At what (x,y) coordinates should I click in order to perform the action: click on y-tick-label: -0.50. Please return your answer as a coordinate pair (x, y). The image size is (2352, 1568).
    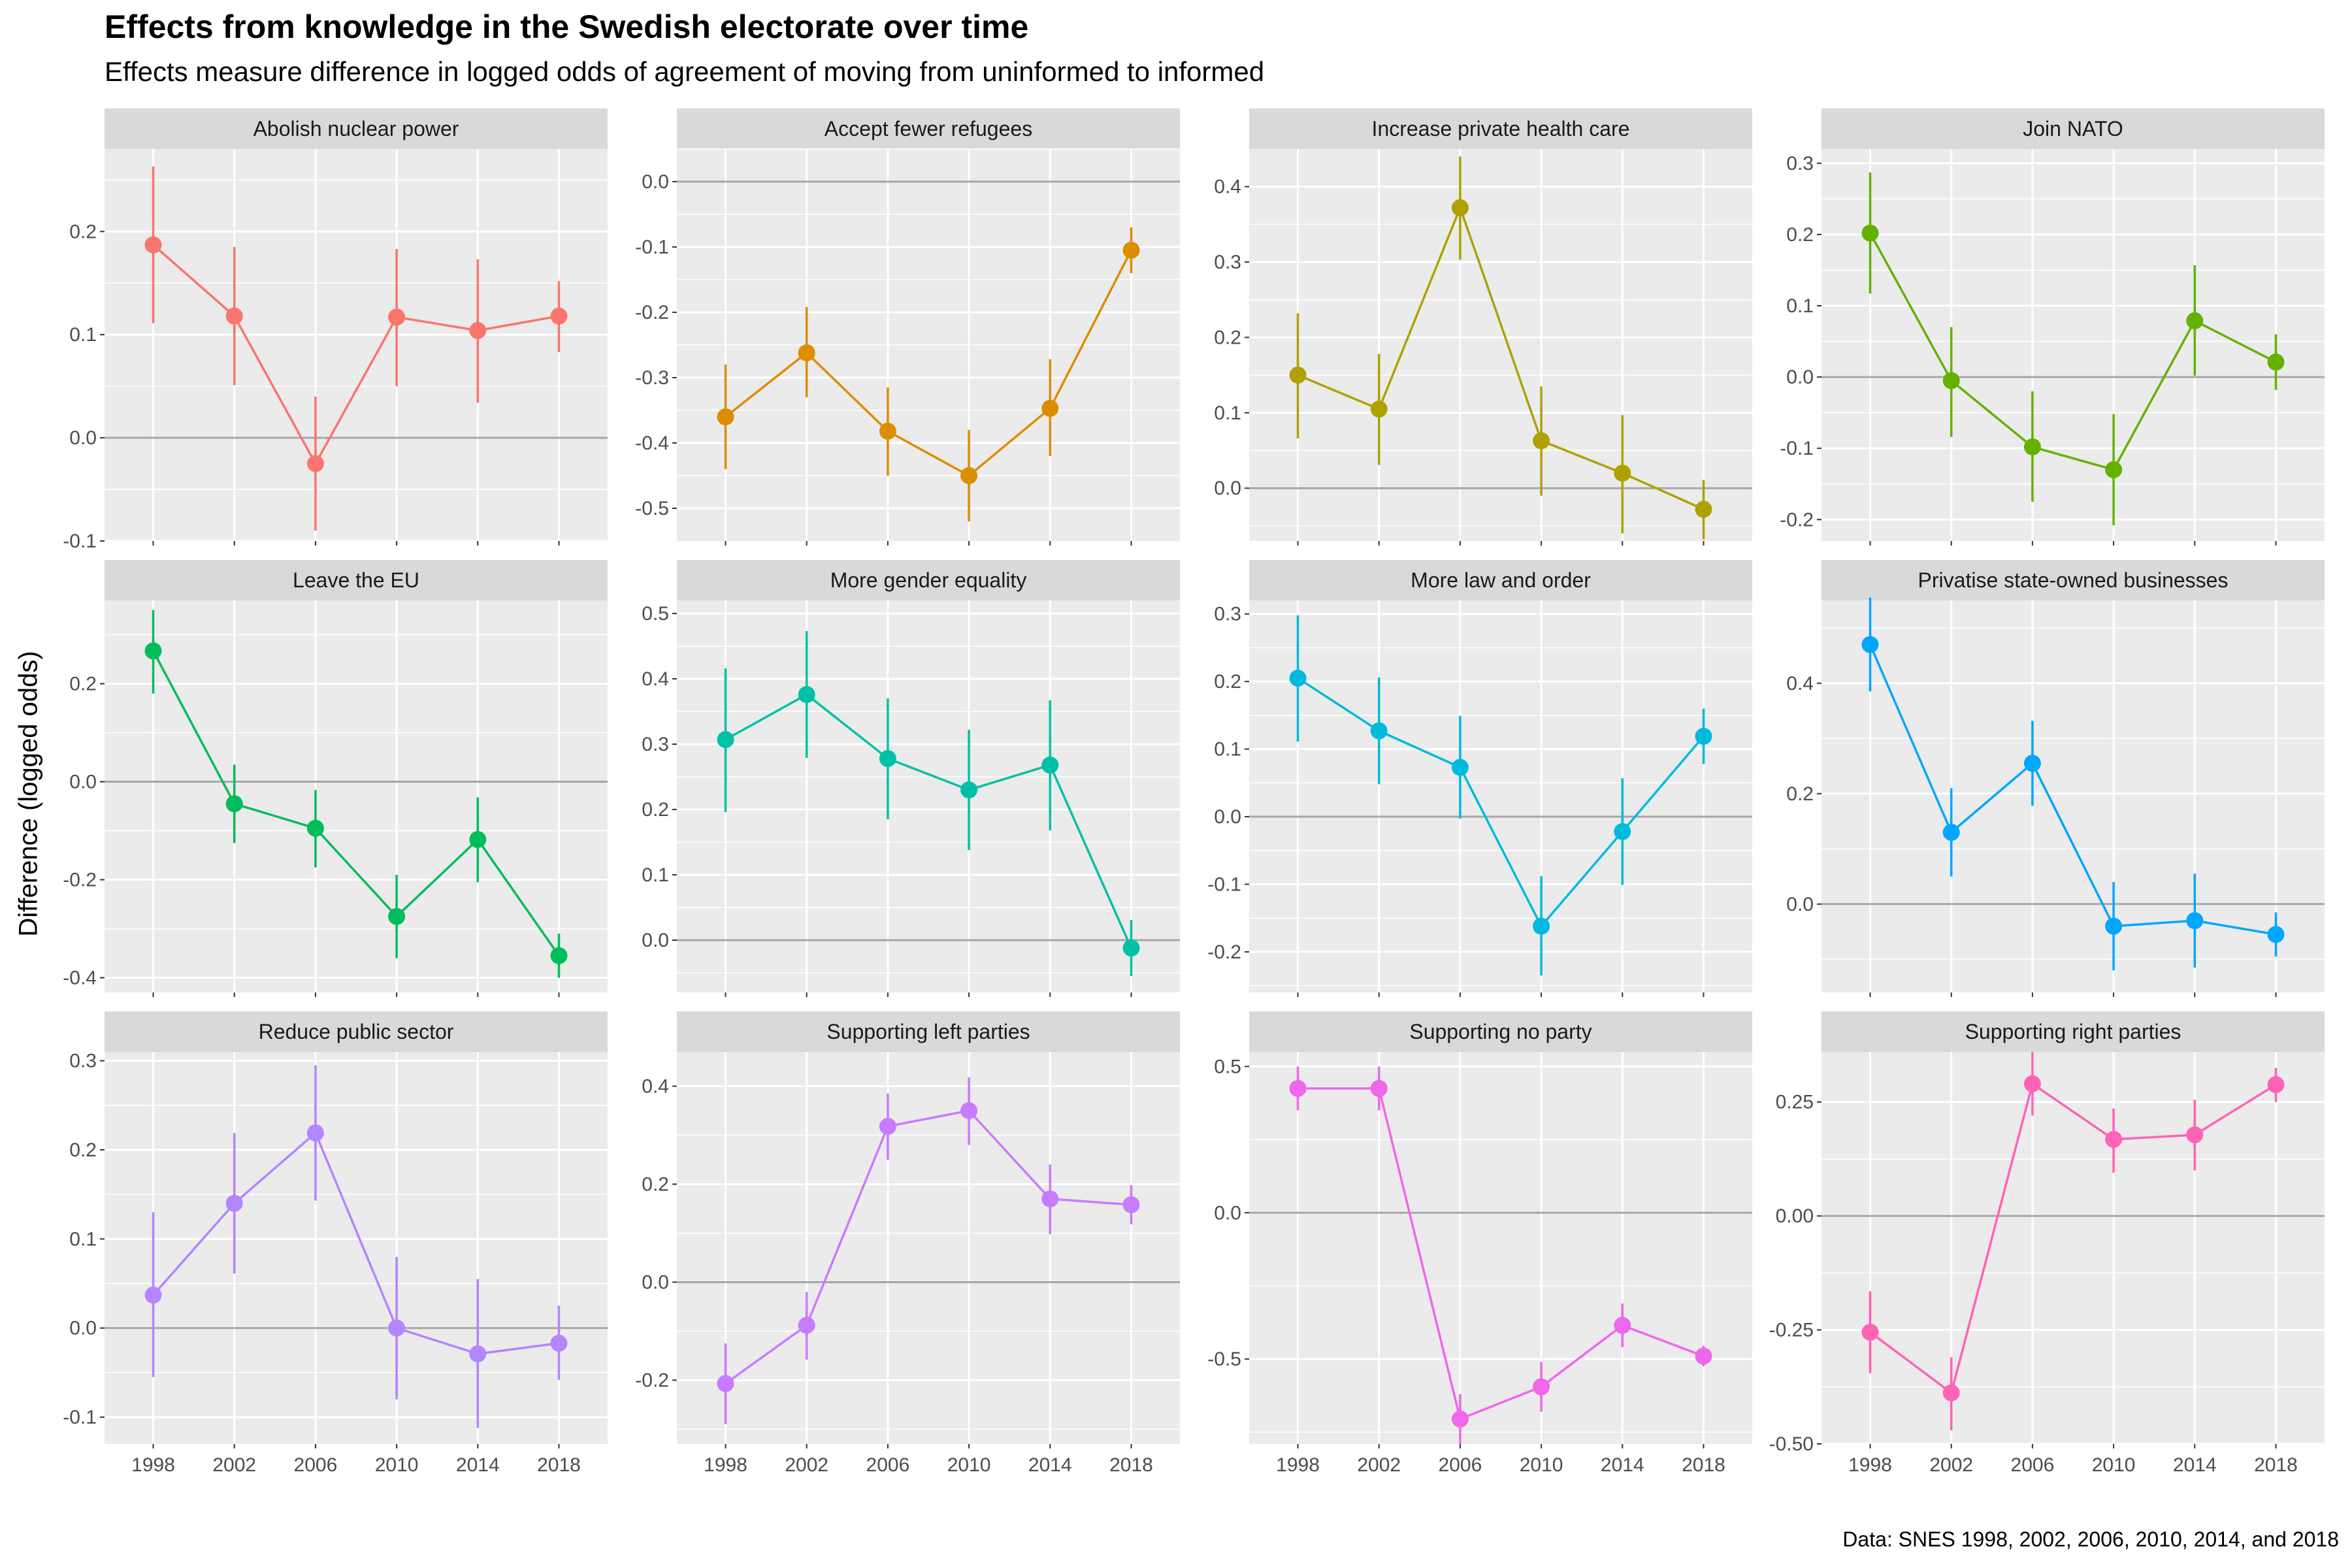
    Looking at the image, I should click on (1791, 1444).